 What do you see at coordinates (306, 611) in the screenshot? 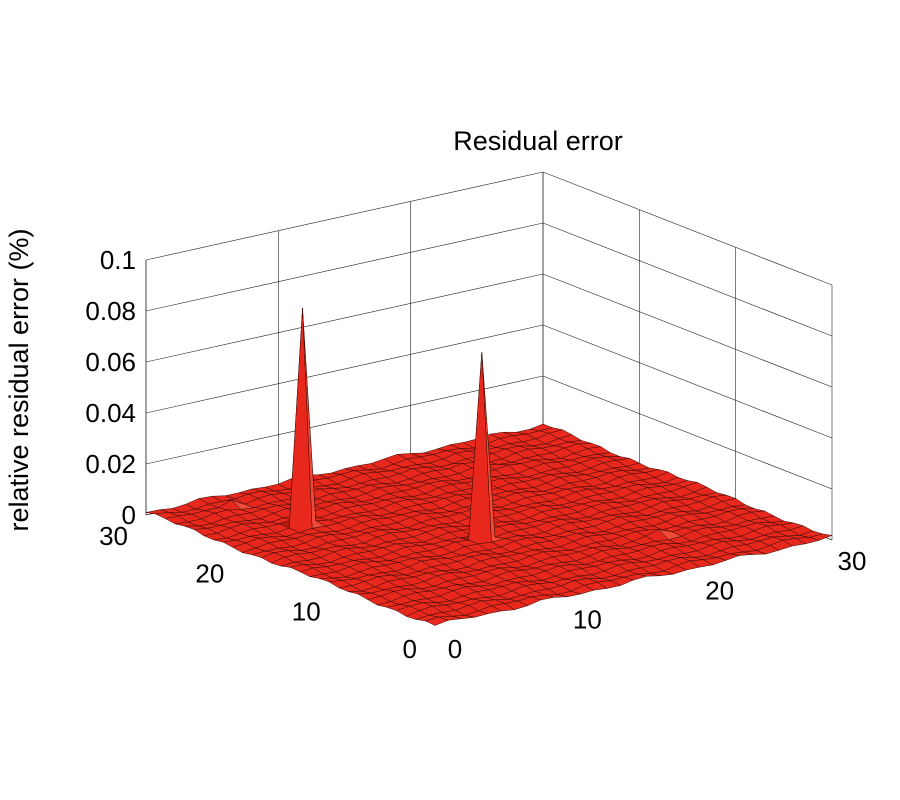
I see `y-tick-label: 10` at bounding box center [306, 611].